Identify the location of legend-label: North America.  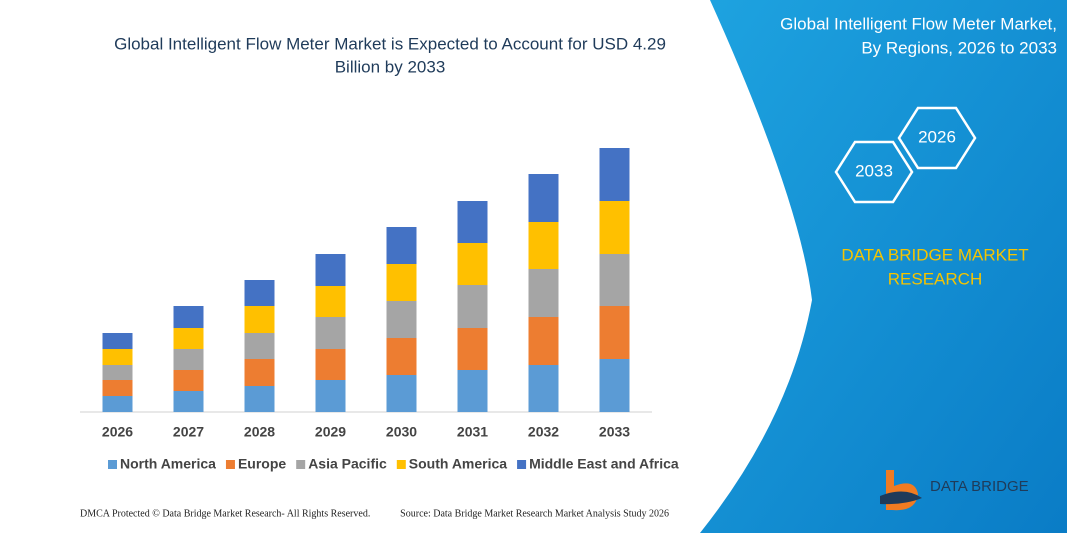
(168, 464).